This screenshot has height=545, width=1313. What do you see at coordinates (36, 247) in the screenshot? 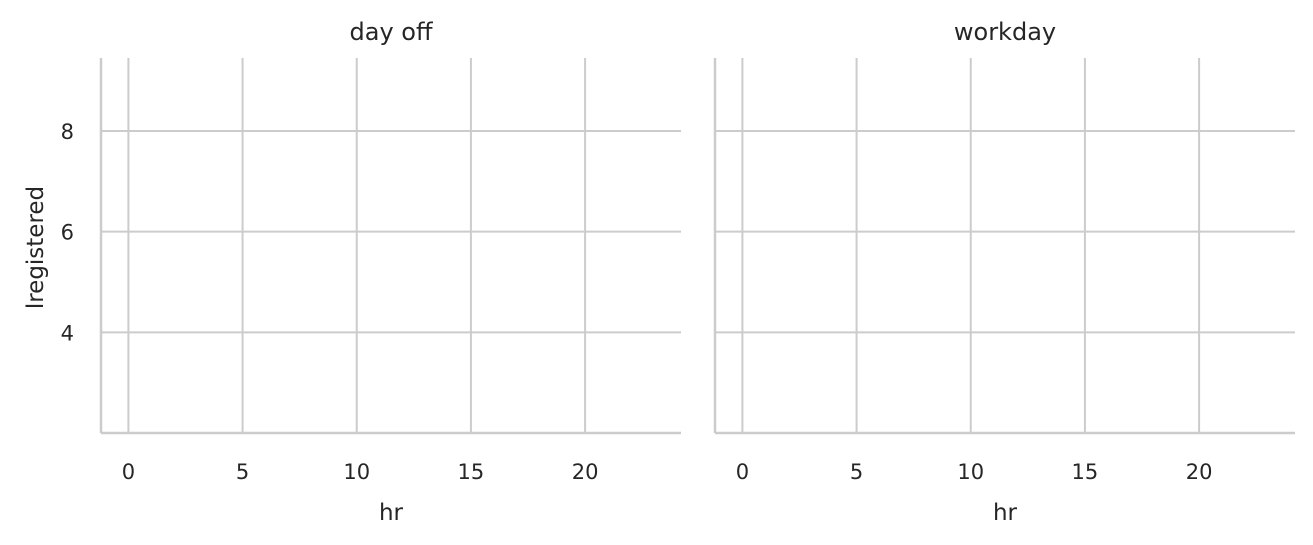
I see `y-axis-label: lregistered` at bounding box center [36, 247].